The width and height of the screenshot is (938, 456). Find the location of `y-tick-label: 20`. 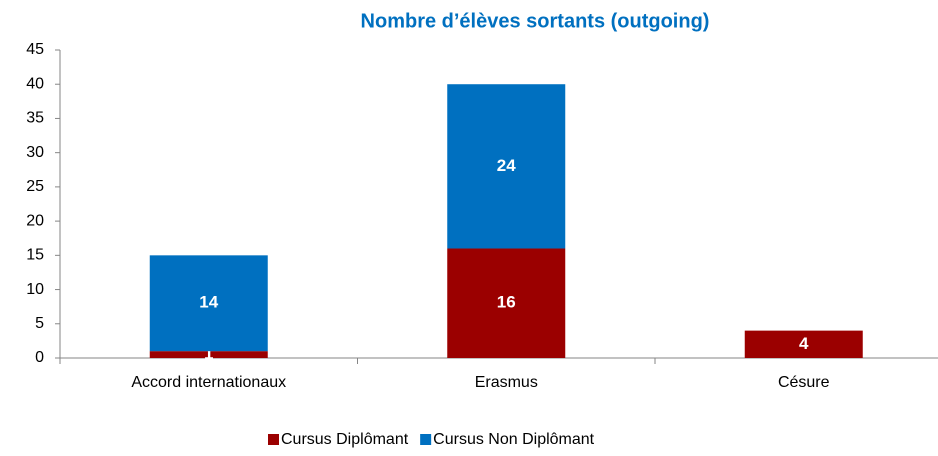

y-tick-label: 20 is located at coordinates (35, 220).